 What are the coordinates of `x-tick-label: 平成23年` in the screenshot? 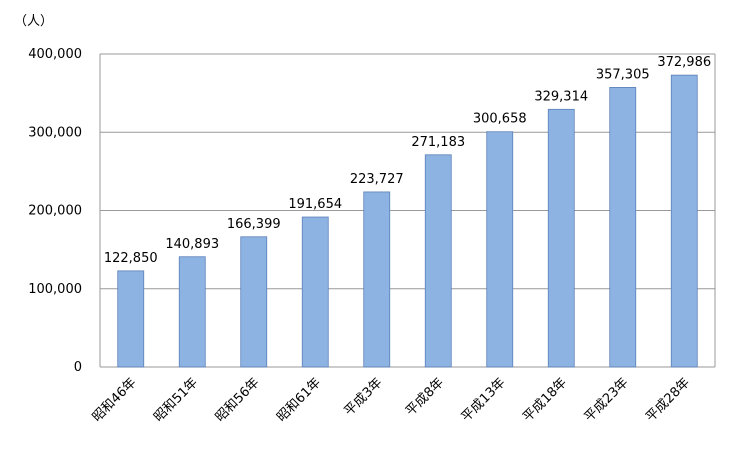 It's located at (607, 400).